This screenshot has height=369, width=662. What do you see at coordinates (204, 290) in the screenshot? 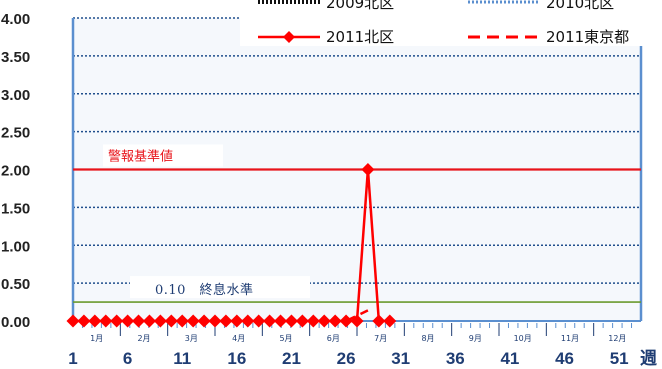
I see `reference-label: 0.10 終息水準` at bounding box center [204, 290].